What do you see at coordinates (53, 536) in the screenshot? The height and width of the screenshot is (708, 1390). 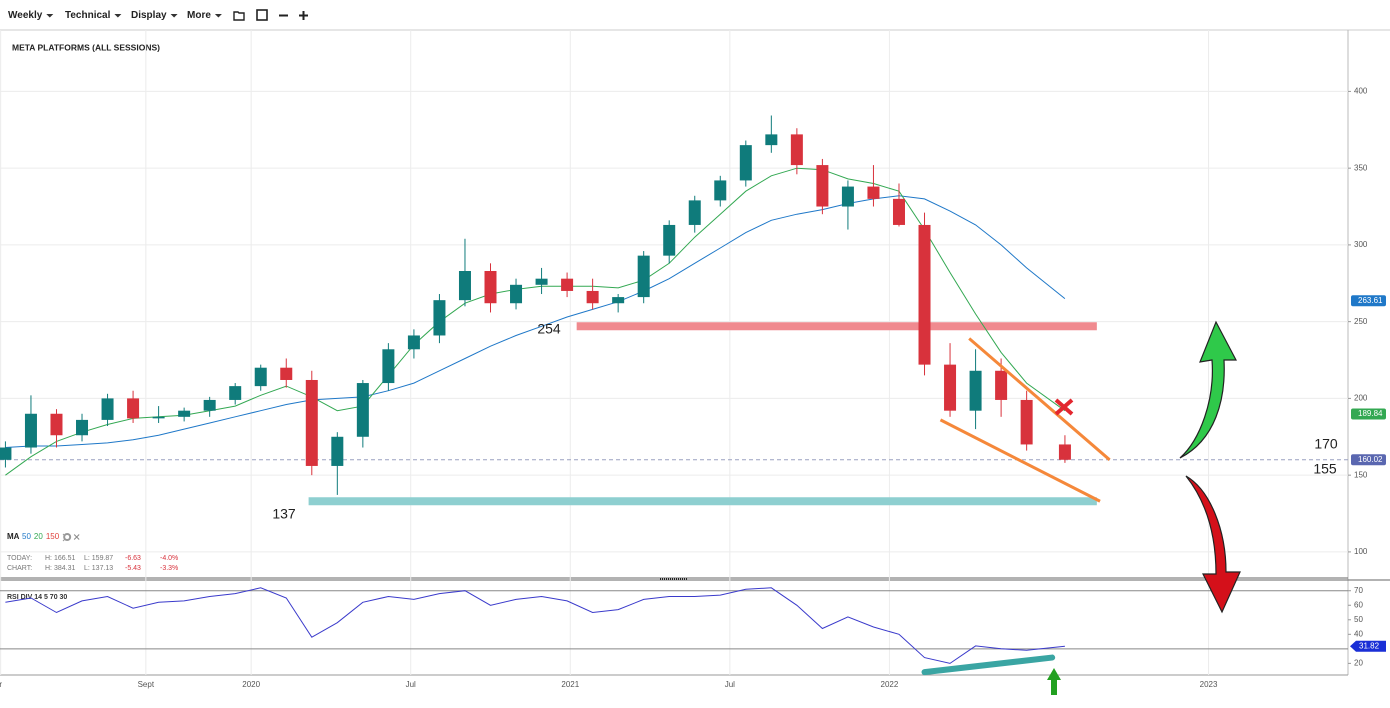 I see `legend-entry: 150` at bounding box center [53, 536].